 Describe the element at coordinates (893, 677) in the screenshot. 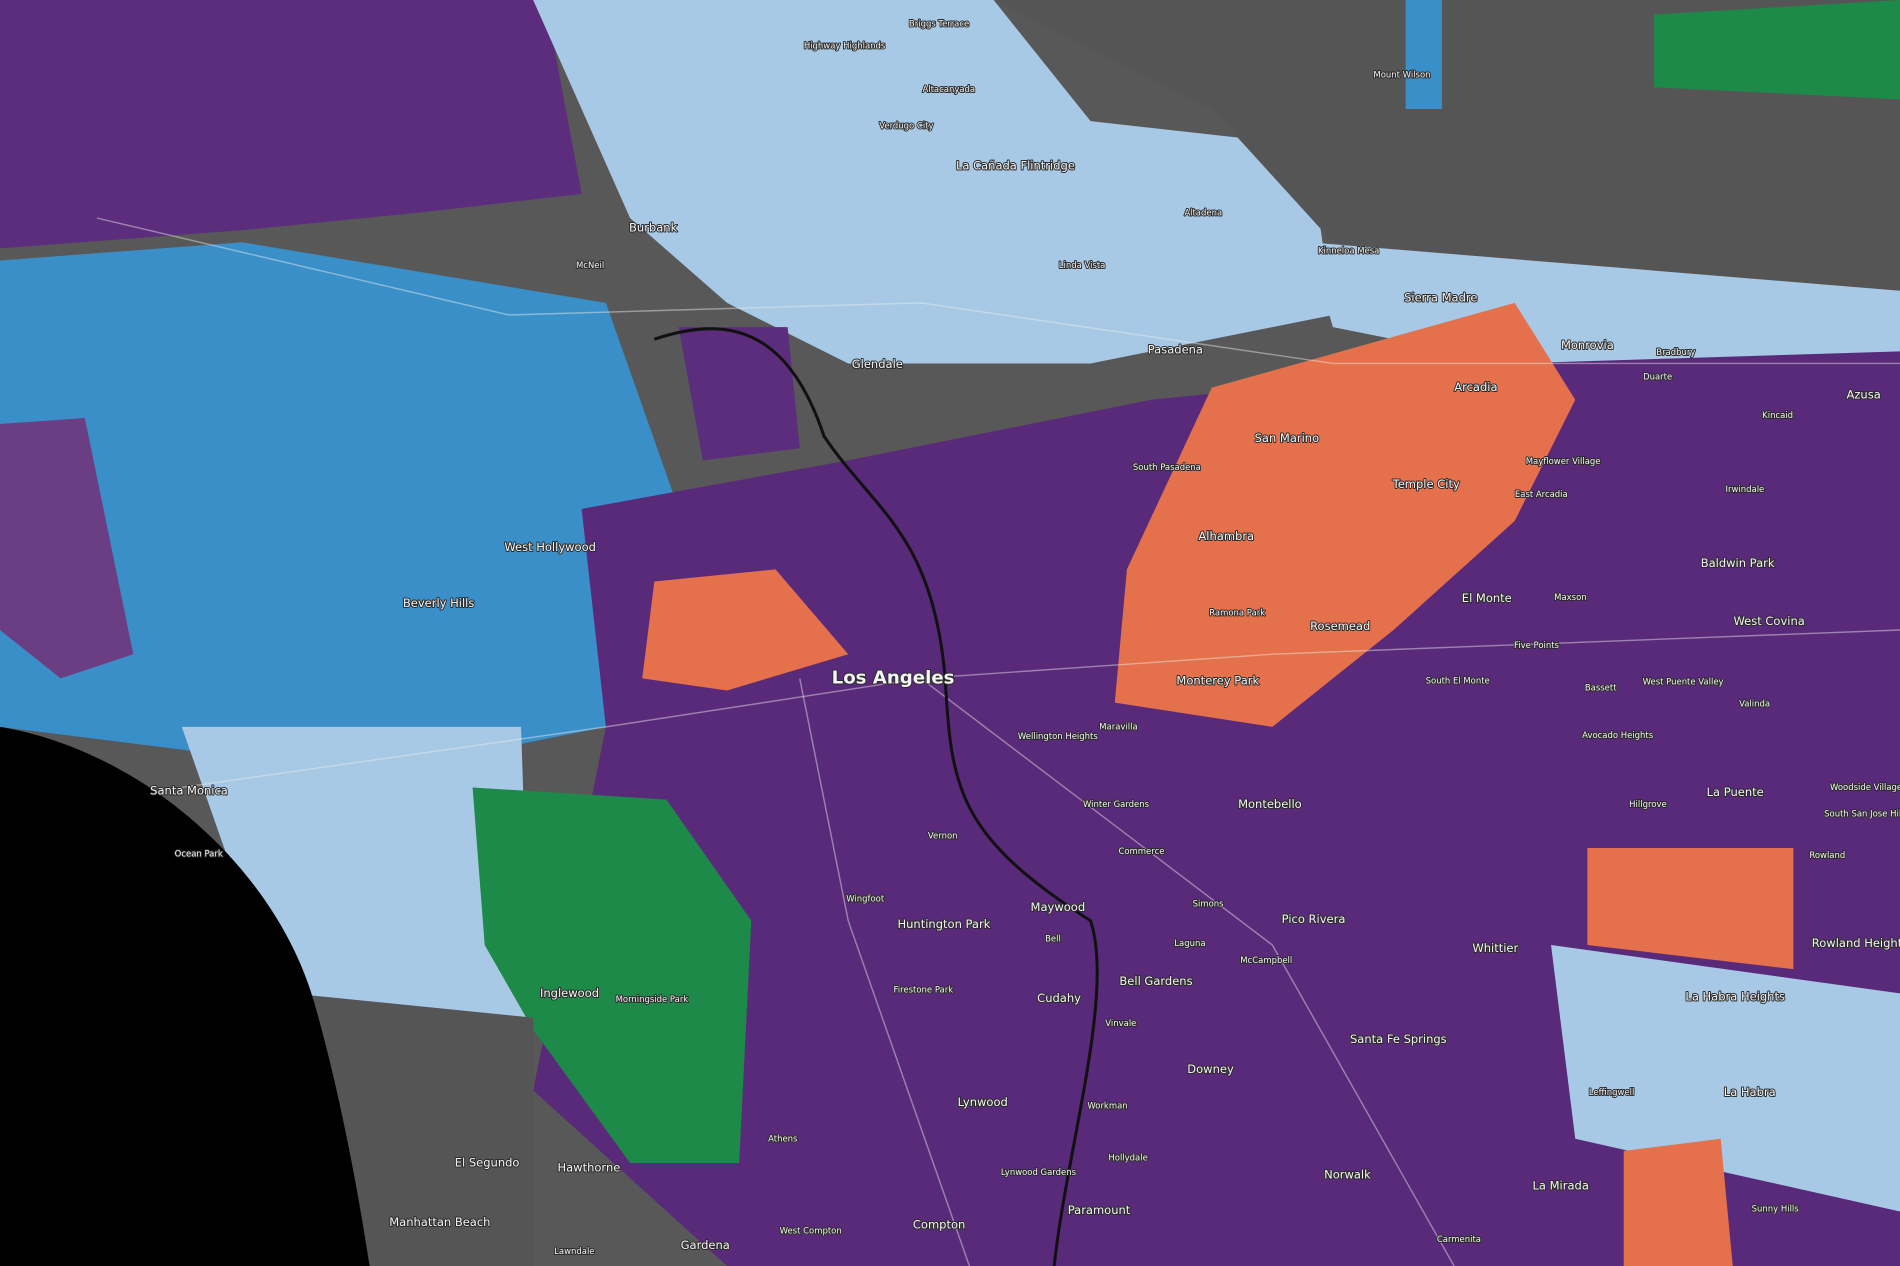

I see `place-label: Los Angeles` at that location.